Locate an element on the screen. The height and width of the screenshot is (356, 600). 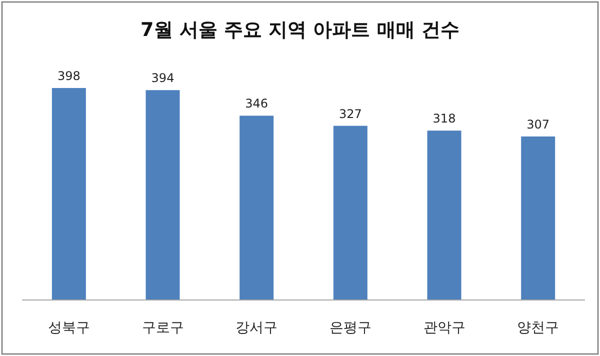
data-label: 307 is located at coordinates (538, 124).